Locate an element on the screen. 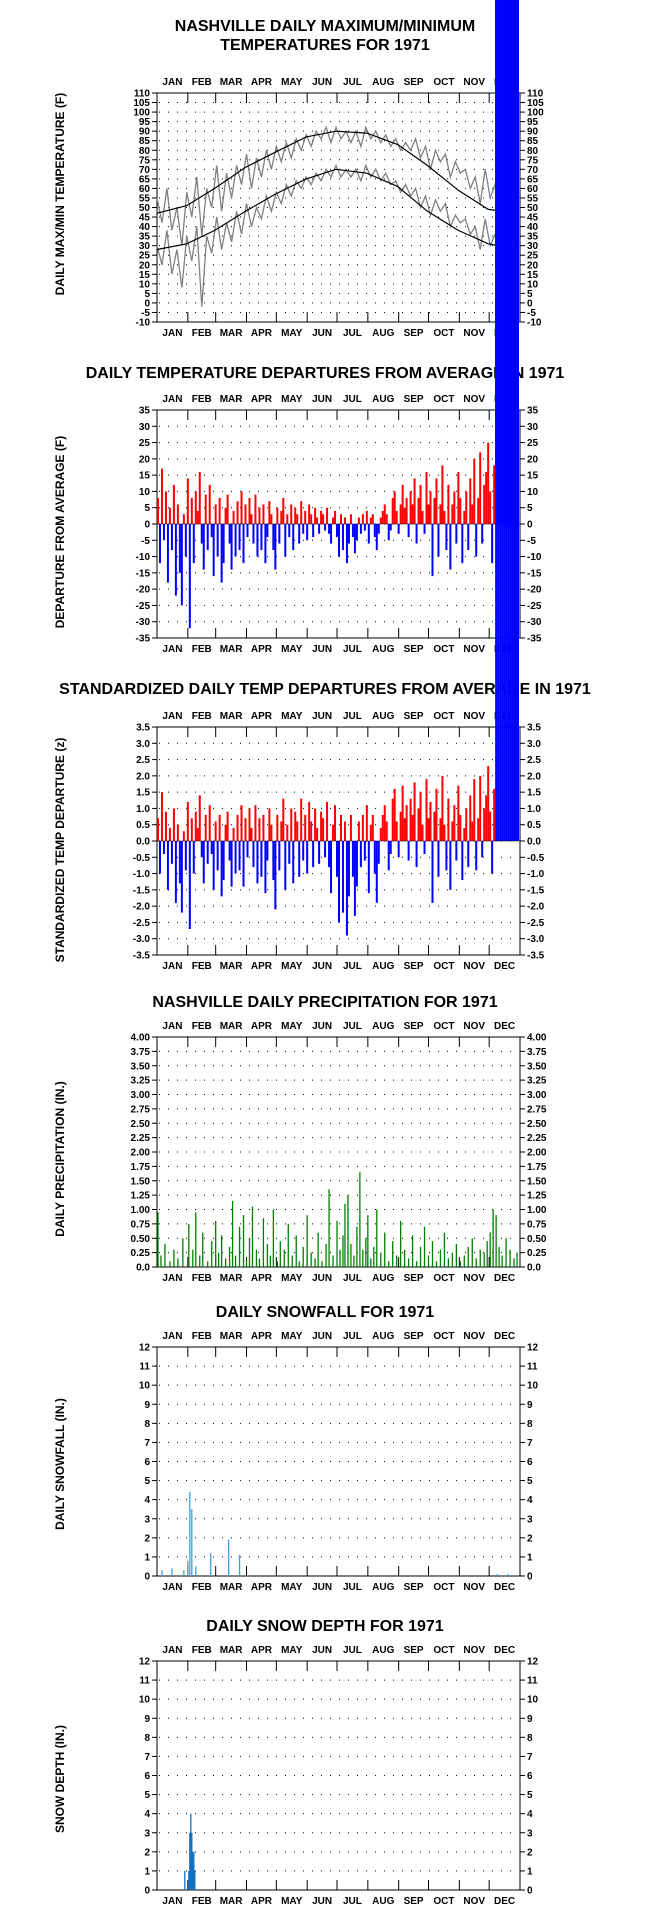 This screenshot has height=1922, width=650. departures-y-tick-label-left: -5 is located at coordinates (145, 541).